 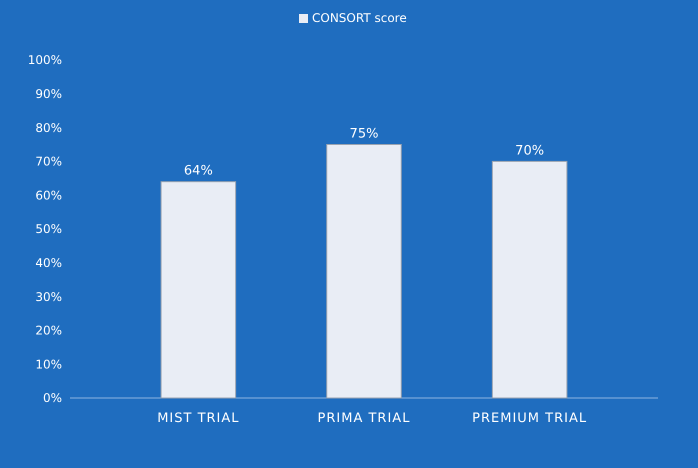 I want to click on x-tick-label: MIST TRIAL, so click(x=198, y=418).